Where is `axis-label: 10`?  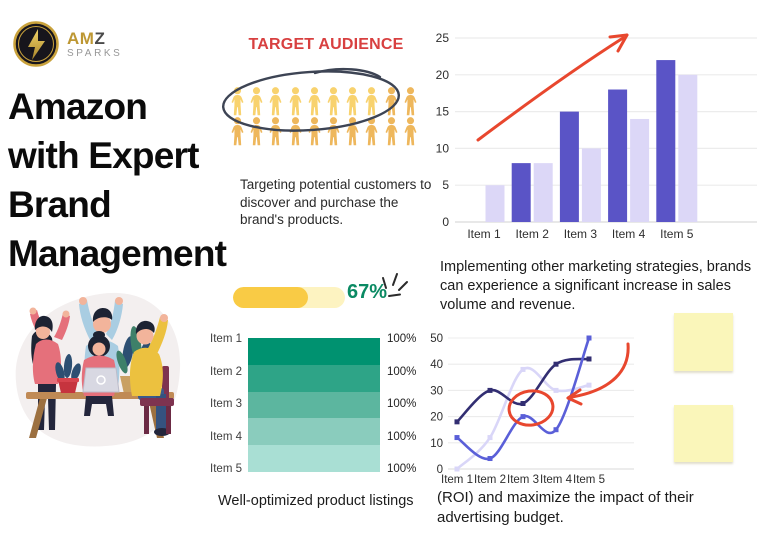 axis-label: 10 is located at coordinates (443, 148).